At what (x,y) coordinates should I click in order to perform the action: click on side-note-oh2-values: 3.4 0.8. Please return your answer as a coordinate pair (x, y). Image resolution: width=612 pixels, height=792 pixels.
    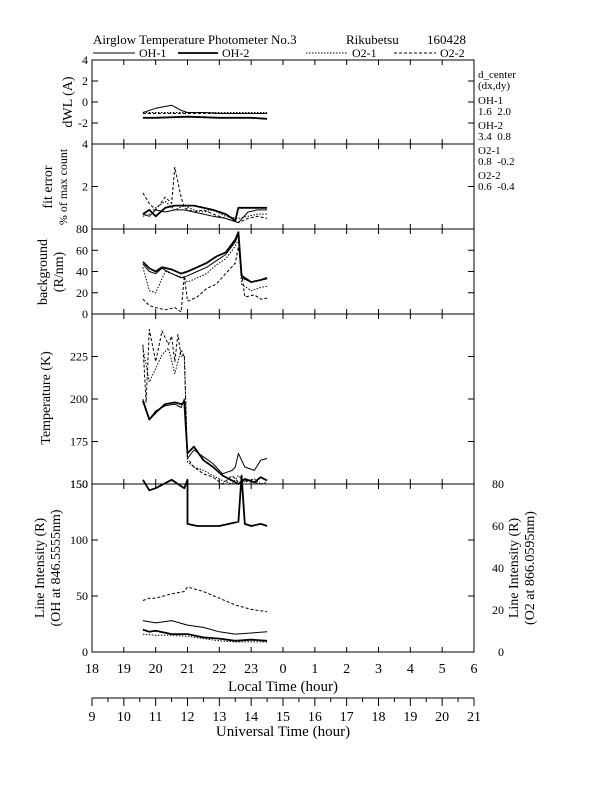
    Looking at the image, I should click on (495, 137).